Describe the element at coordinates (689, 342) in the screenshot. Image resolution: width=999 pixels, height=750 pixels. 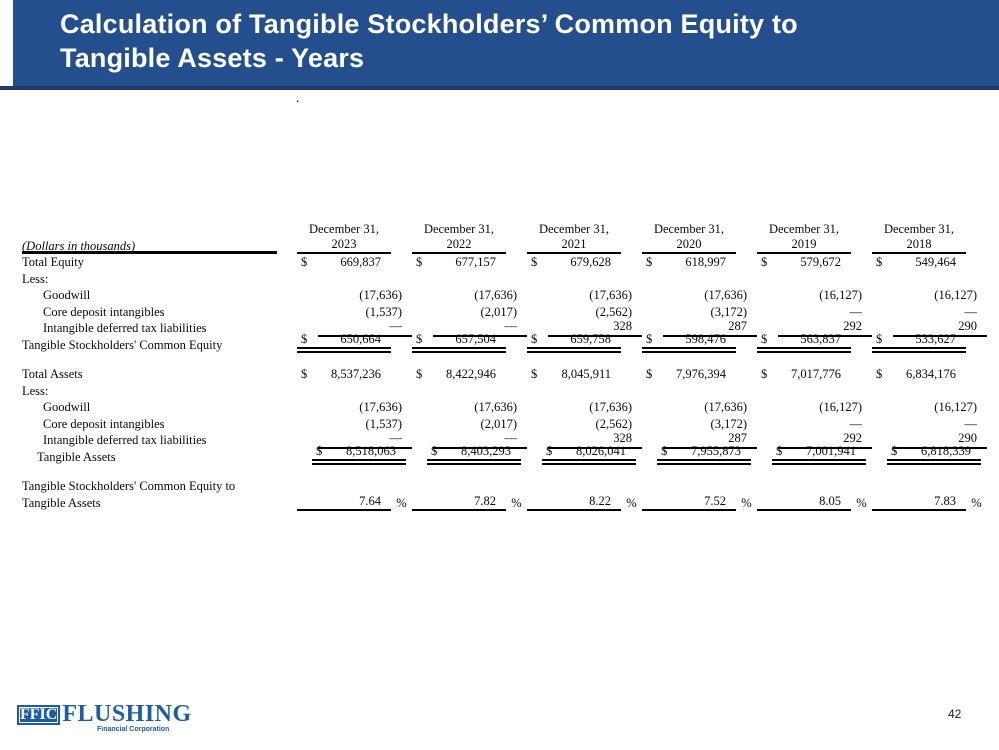
I see `value-line: $598,476` at that location.